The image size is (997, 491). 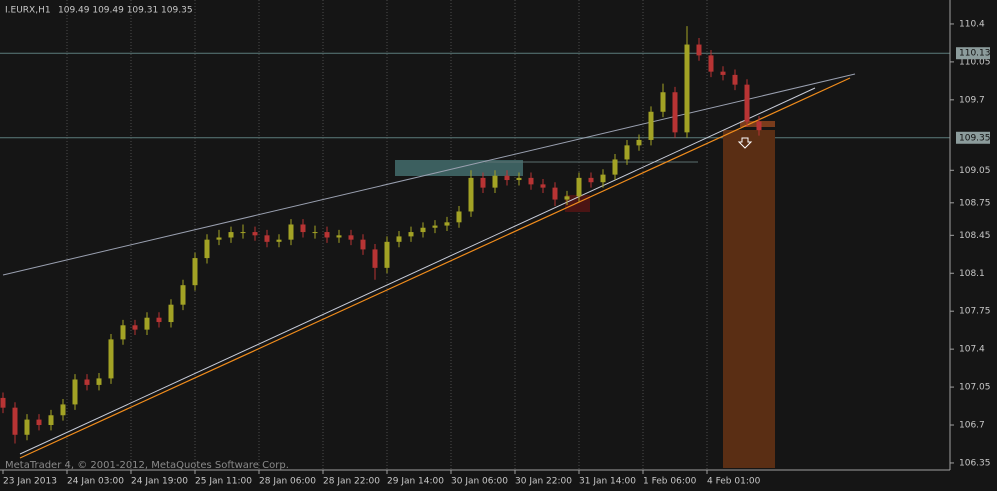 What do you see at coordinates (95, 482) in the screenshot?
I see `x-tick-label: 24 Jan 03:00` at bounding box center [95, 482].